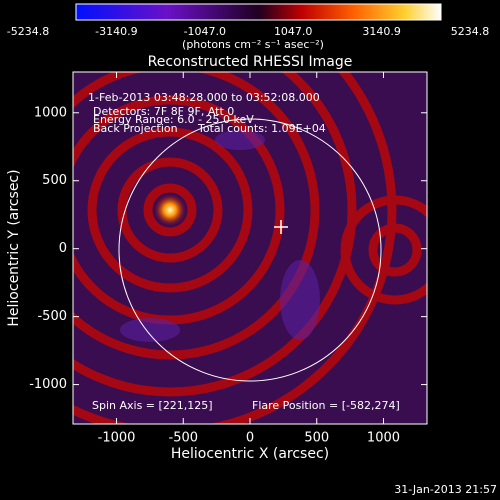 This screenshot has height=500, width=500. Describe the element at coordinates (173, 119) in the screenshot. I see `annotation: Energy Range: 6.0 - 25.0 keV` at that location.